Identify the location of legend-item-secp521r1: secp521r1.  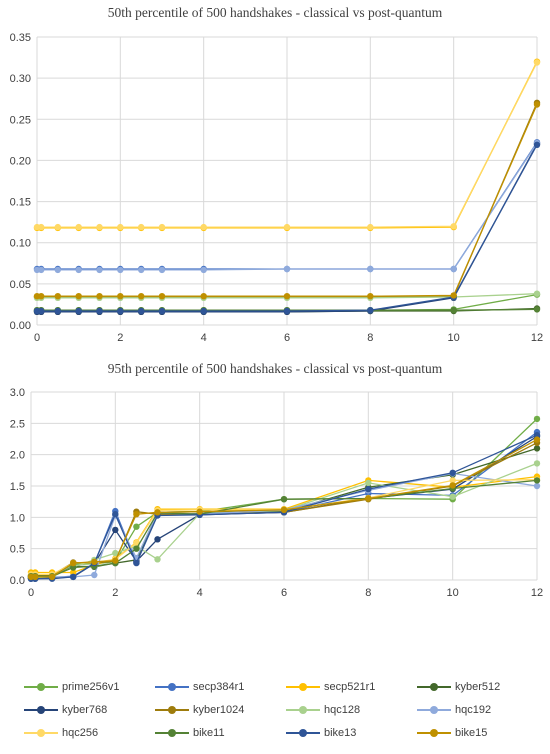
(330, 687).